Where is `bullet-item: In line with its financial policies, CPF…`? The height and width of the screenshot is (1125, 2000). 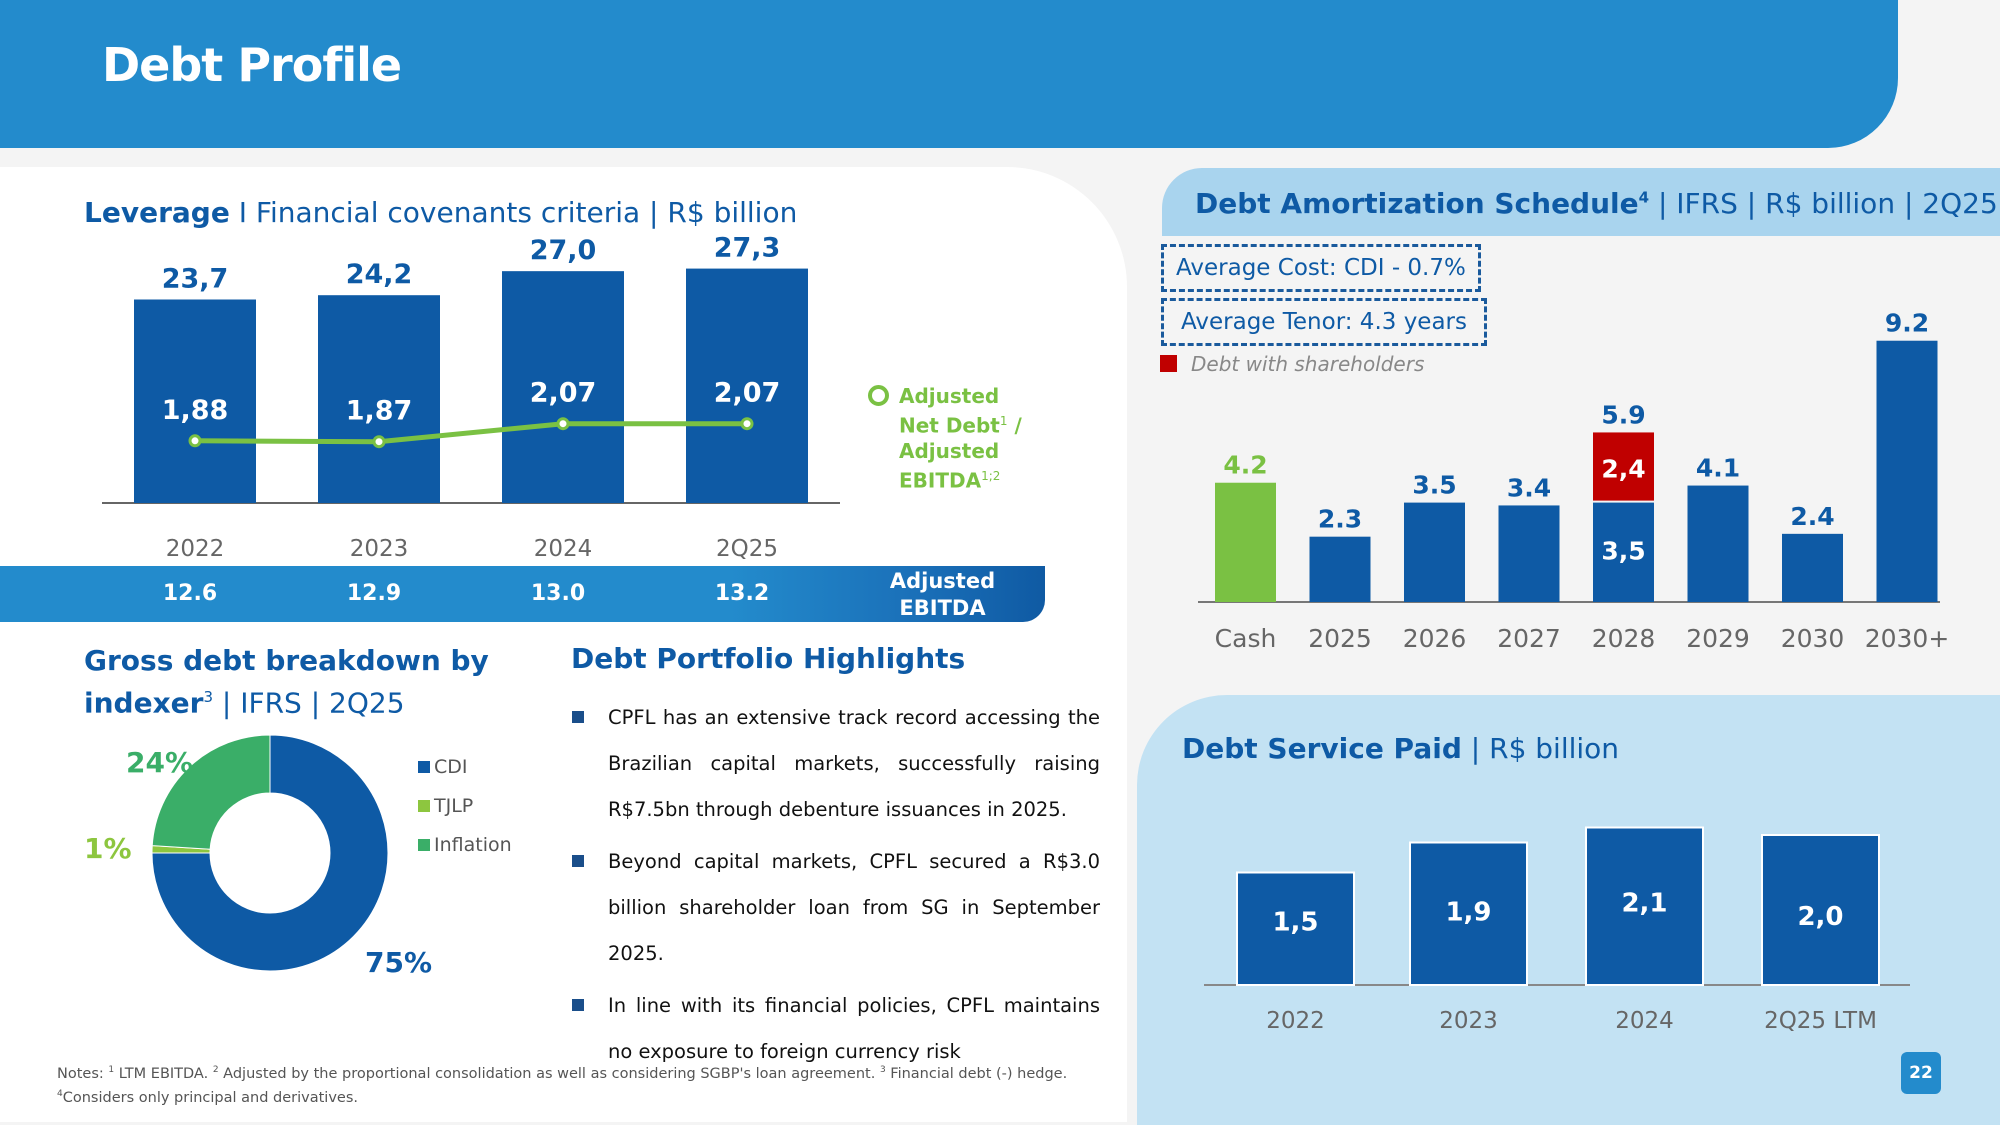
bullet-item: In line with its financial policies, CPF… is located at coordinates (834, 1029).